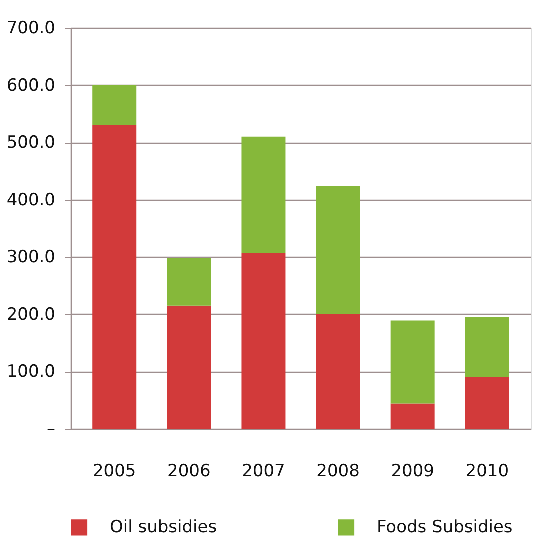  Describe the element at coordinates (445, 528) in the screenshot. I see `legend-label: Foods Subsidies` at that location.